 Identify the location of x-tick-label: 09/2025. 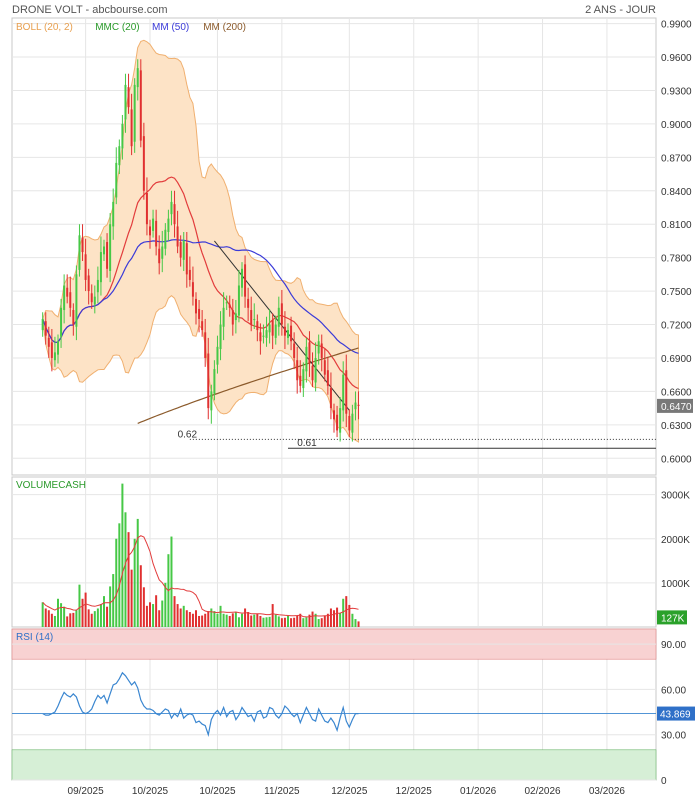
(86, 791).